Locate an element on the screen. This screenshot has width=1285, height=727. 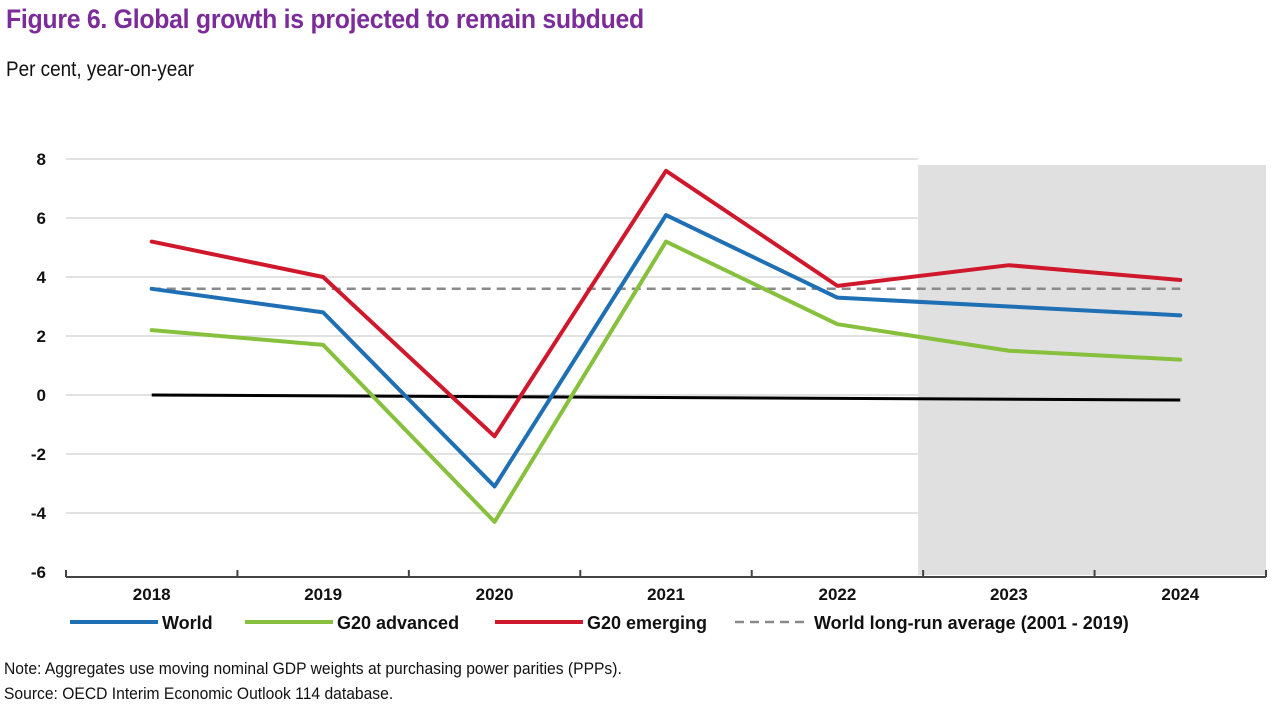
legend-label: World long-run average (2001 - 2019) is located at coordinates (971, 623).